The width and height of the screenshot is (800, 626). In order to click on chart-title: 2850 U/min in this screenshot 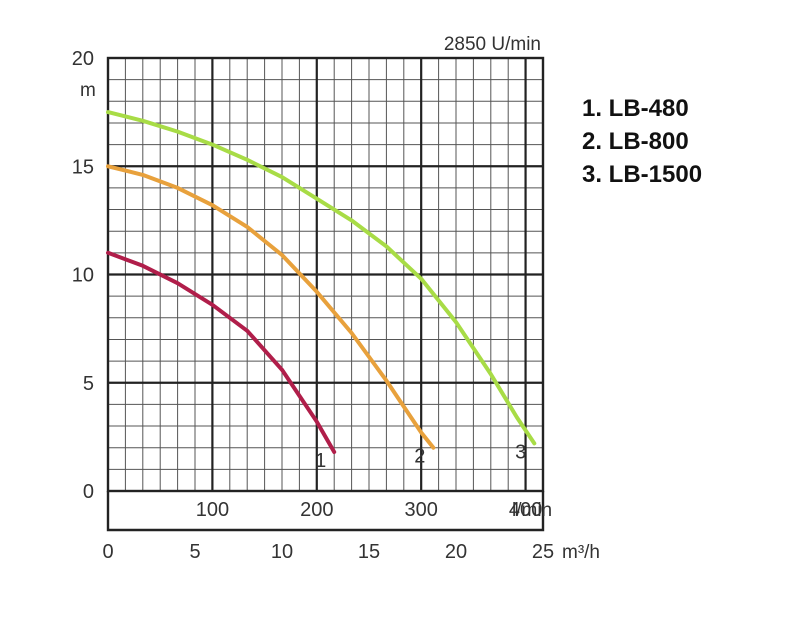, I will do `click(492, 44)`.